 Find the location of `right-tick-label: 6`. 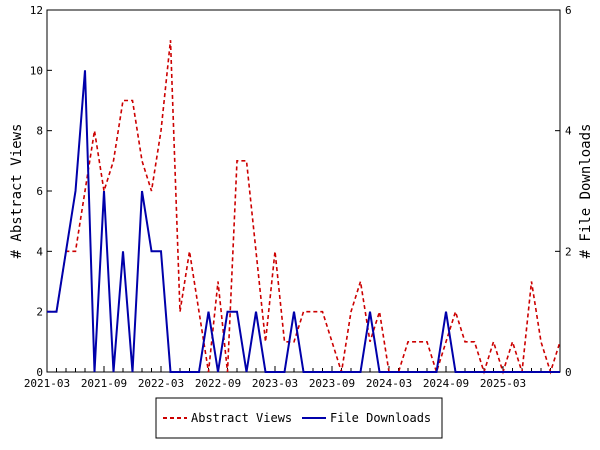

right-tick-label: 6 is located at coordinates (568, 10).